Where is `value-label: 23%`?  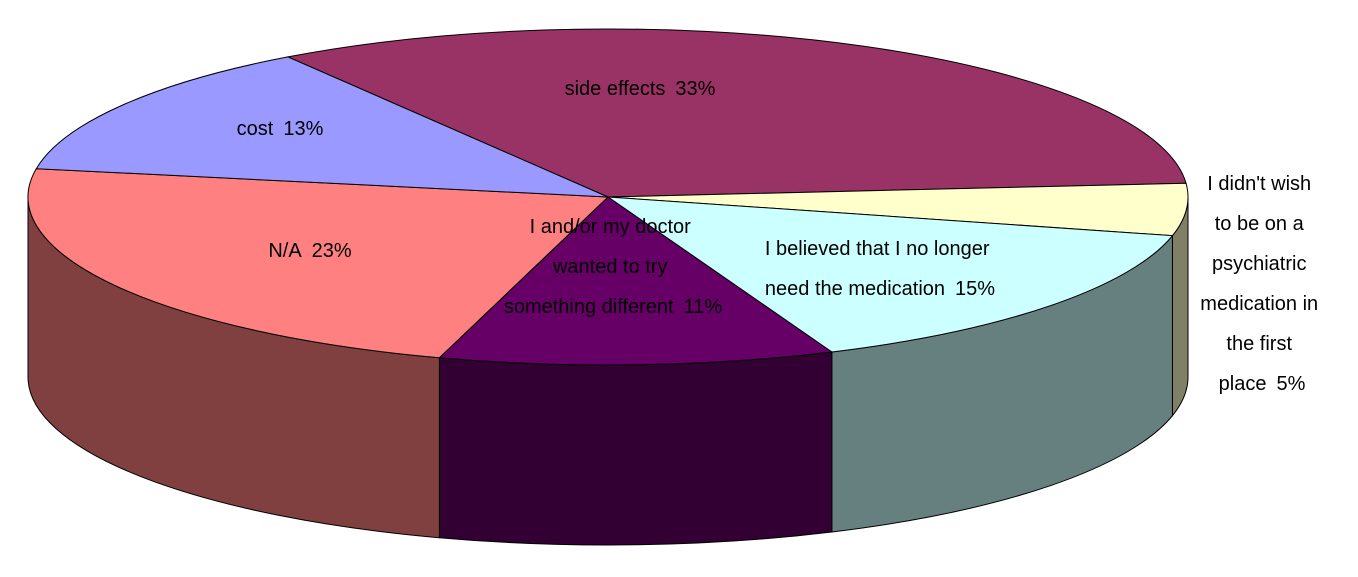
value-label: 23% is located at coordinates (332, 251).